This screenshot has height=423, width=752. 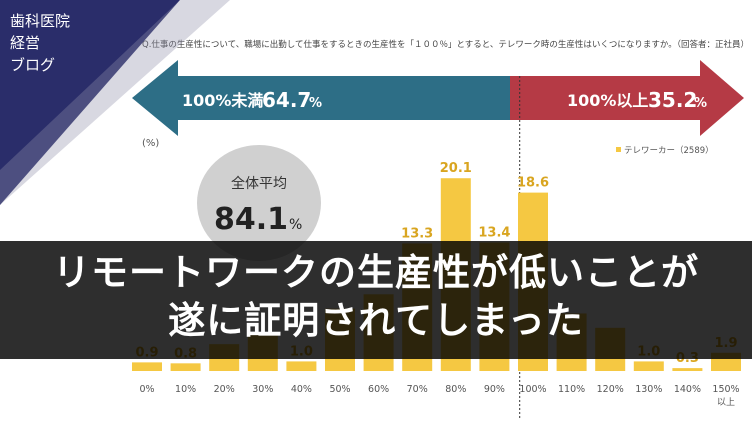 I want to click on x-tick-label: 40%, so click(x=301, y=389).